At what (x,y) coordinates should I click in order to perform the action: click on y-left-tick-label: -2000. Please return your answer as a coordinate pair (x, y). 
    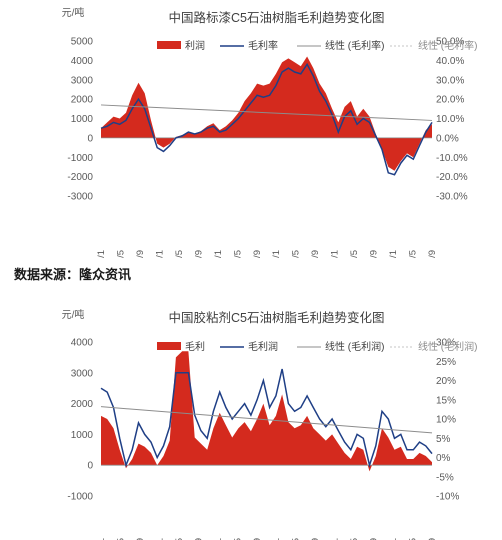
    Looking at the image, I should click on (80, 177).